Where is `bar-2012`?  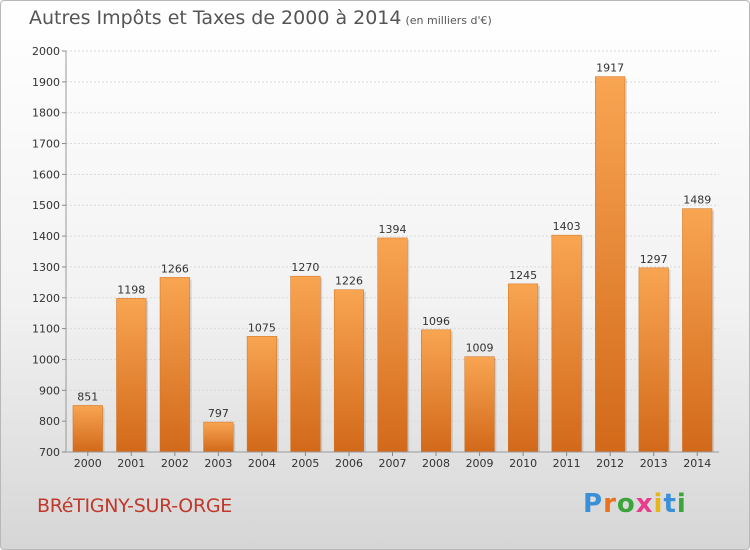
bar-2012 is located at coordinates (610, 264).